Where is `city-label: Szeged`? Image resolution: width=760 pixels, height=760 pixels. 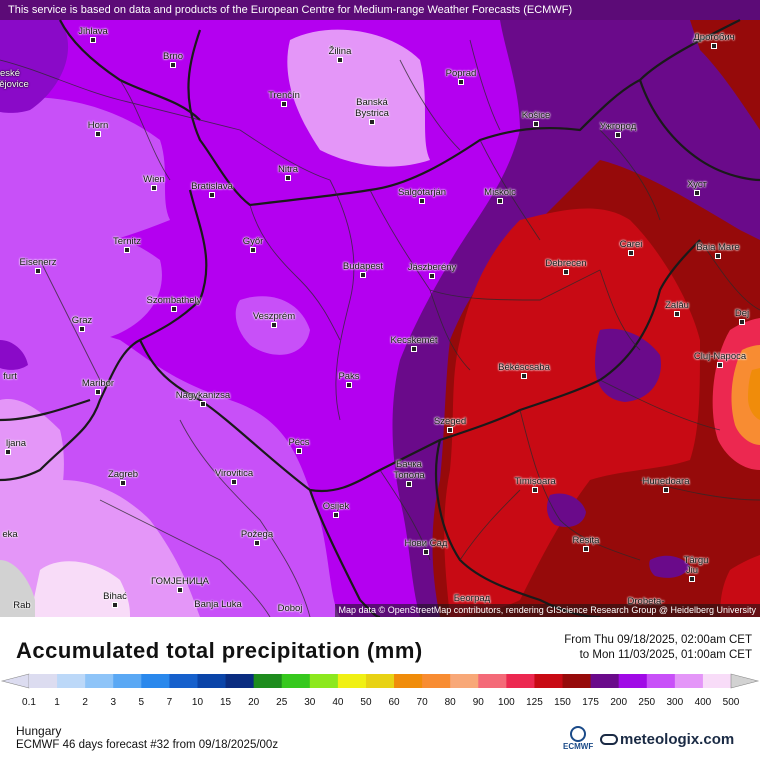 city-label: Szeged is located at coordinates (450, 421).